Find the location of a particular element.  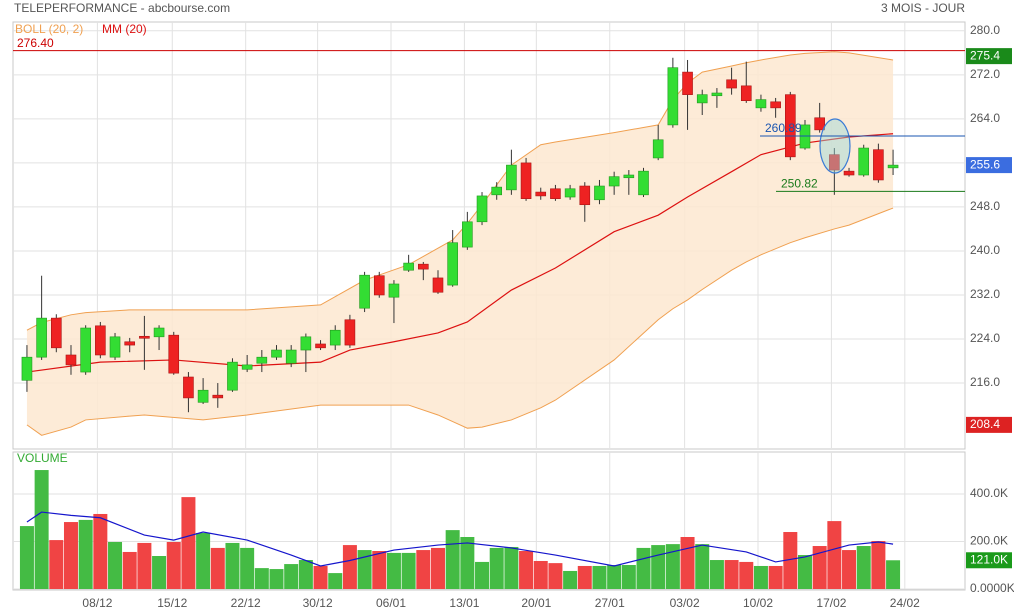

x-tick-label: 13/01 is located at coordinates (464, 603).